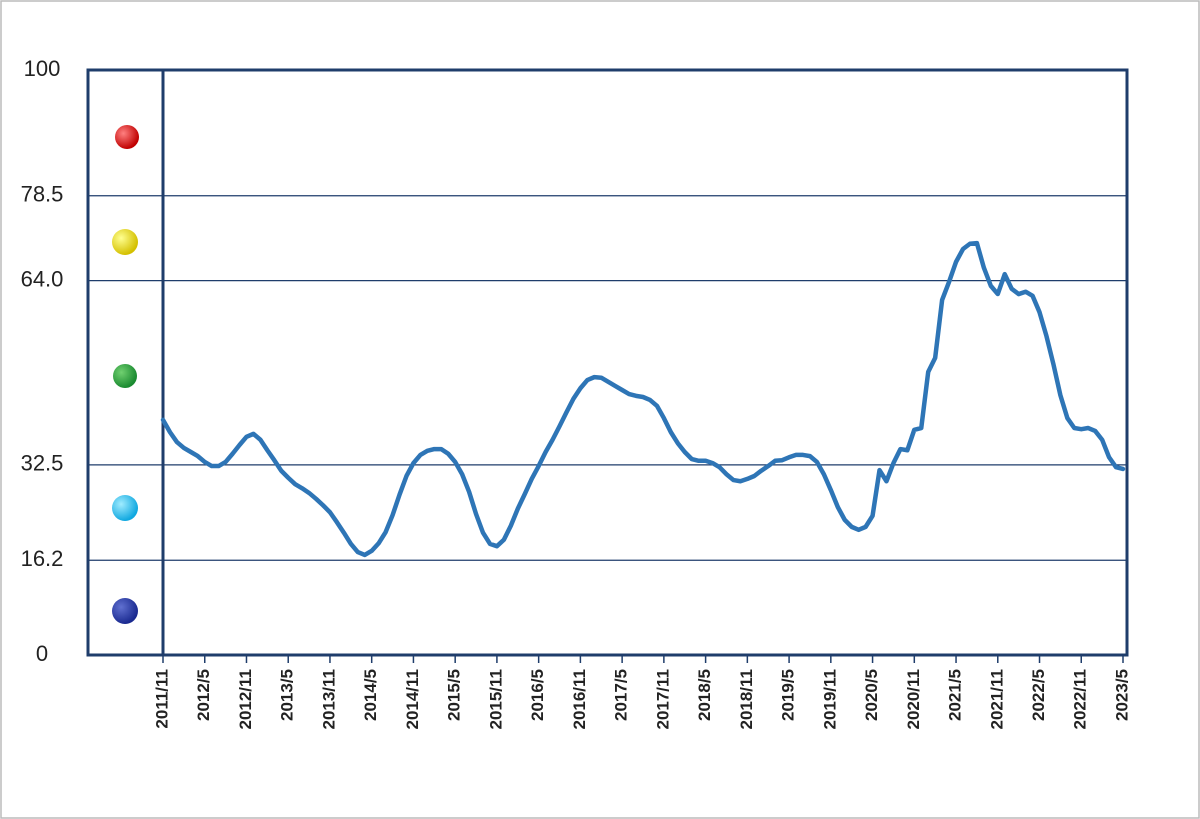 This screenshot has height=819, width=1200. Describe the element at coordinates (125, 611) in the screenshot. I see `zone-dot-blue` at that location.